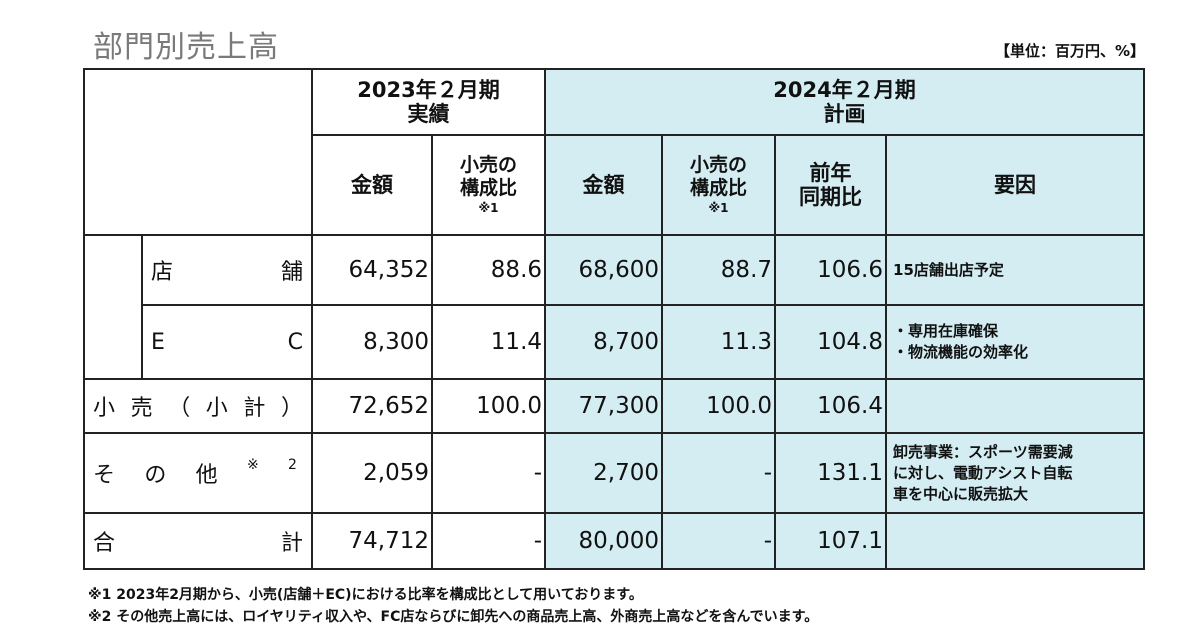 The width and height of the screenshot is (1200, 630). Describe the element at coordinates (719, 342) in the screenshot. I see `ec-ratio-2024: 11.3` at that location.